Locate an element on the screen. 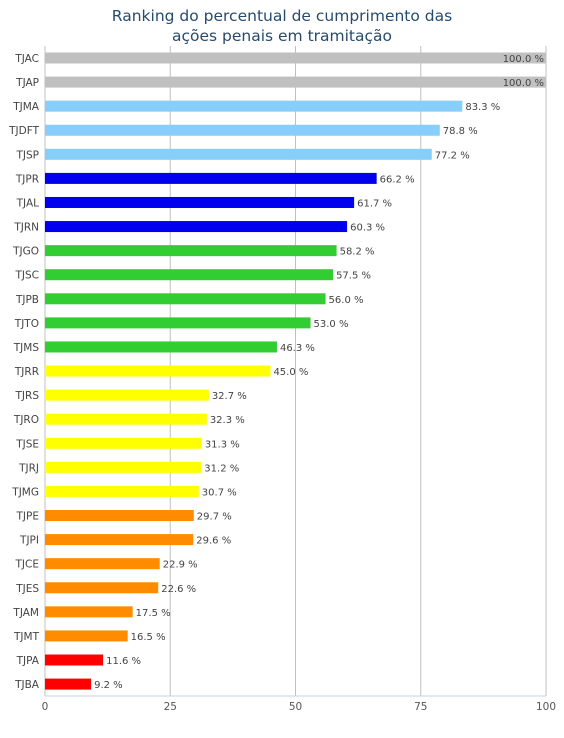 The image size is (564, 738). value-label: 9.2 % is located at coordinates (108, 685).